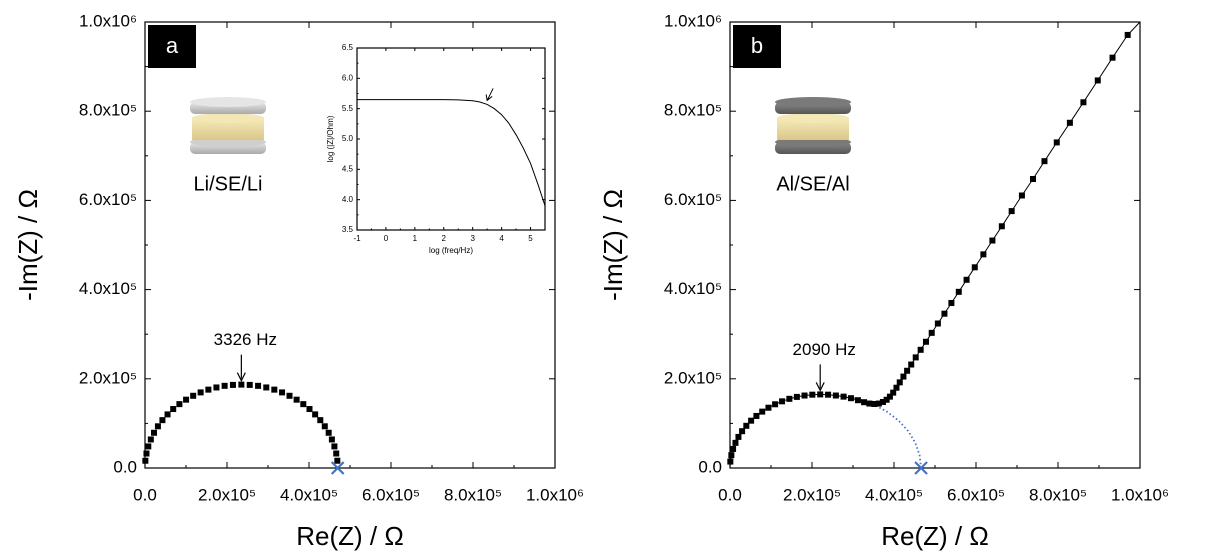 The width and height of the screenshot is (1218, 558). What do you see at coordinates (348, 199) in the screenshot?
I see `y-tick-label: 4.0` at bounding box center [348, 199].